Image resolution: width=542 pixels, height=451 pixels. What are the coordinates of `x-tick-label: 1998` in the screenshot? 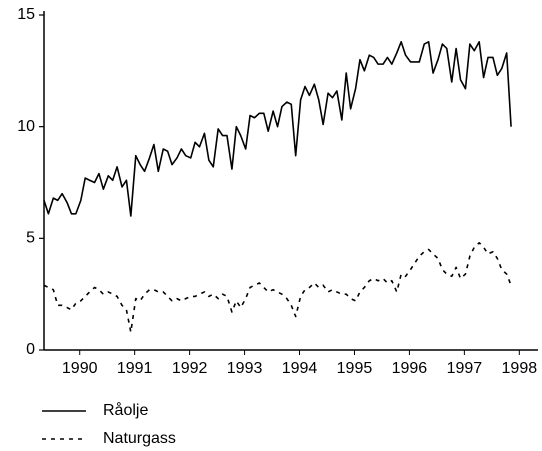 It's located at (520, 368).